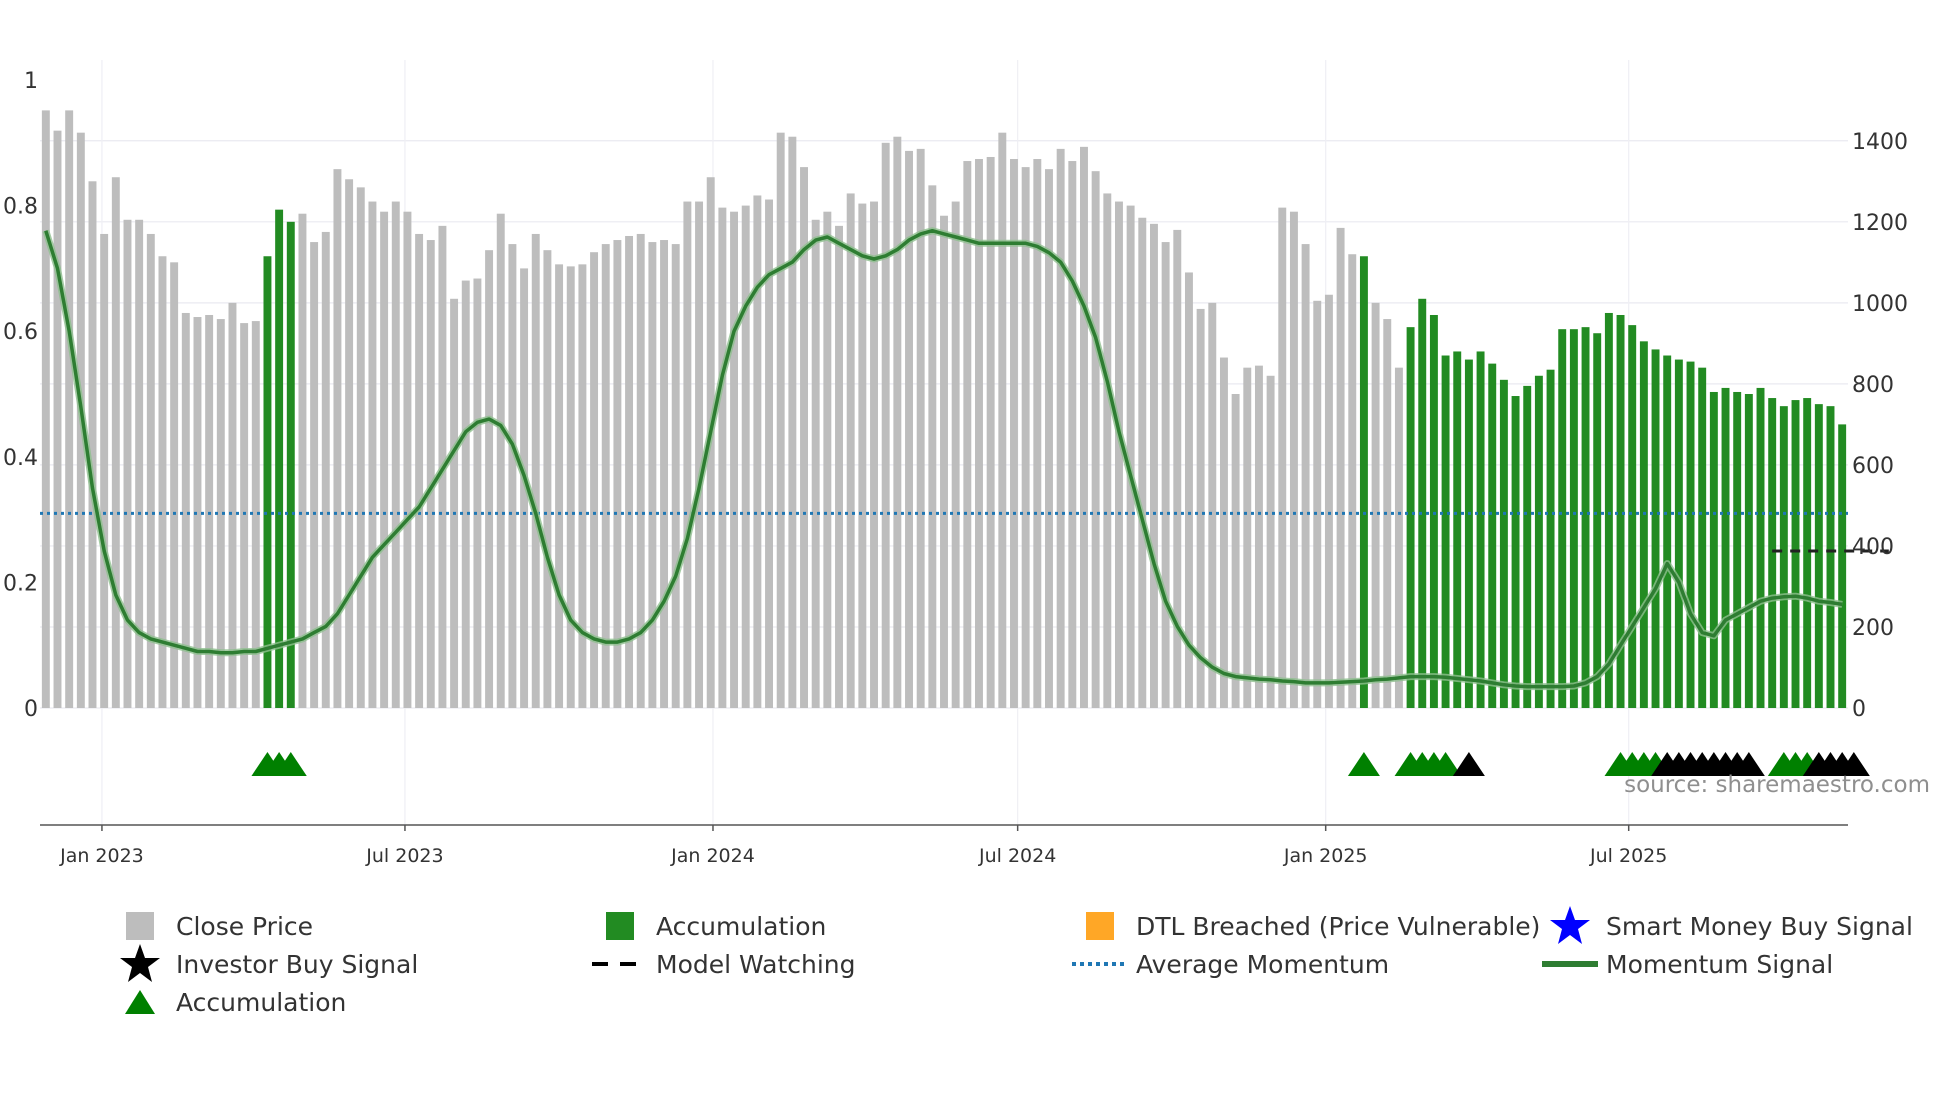 The image size is (1960, 1102). I want to click on x-tick-label: Jan 2025, so click(1325, 856).